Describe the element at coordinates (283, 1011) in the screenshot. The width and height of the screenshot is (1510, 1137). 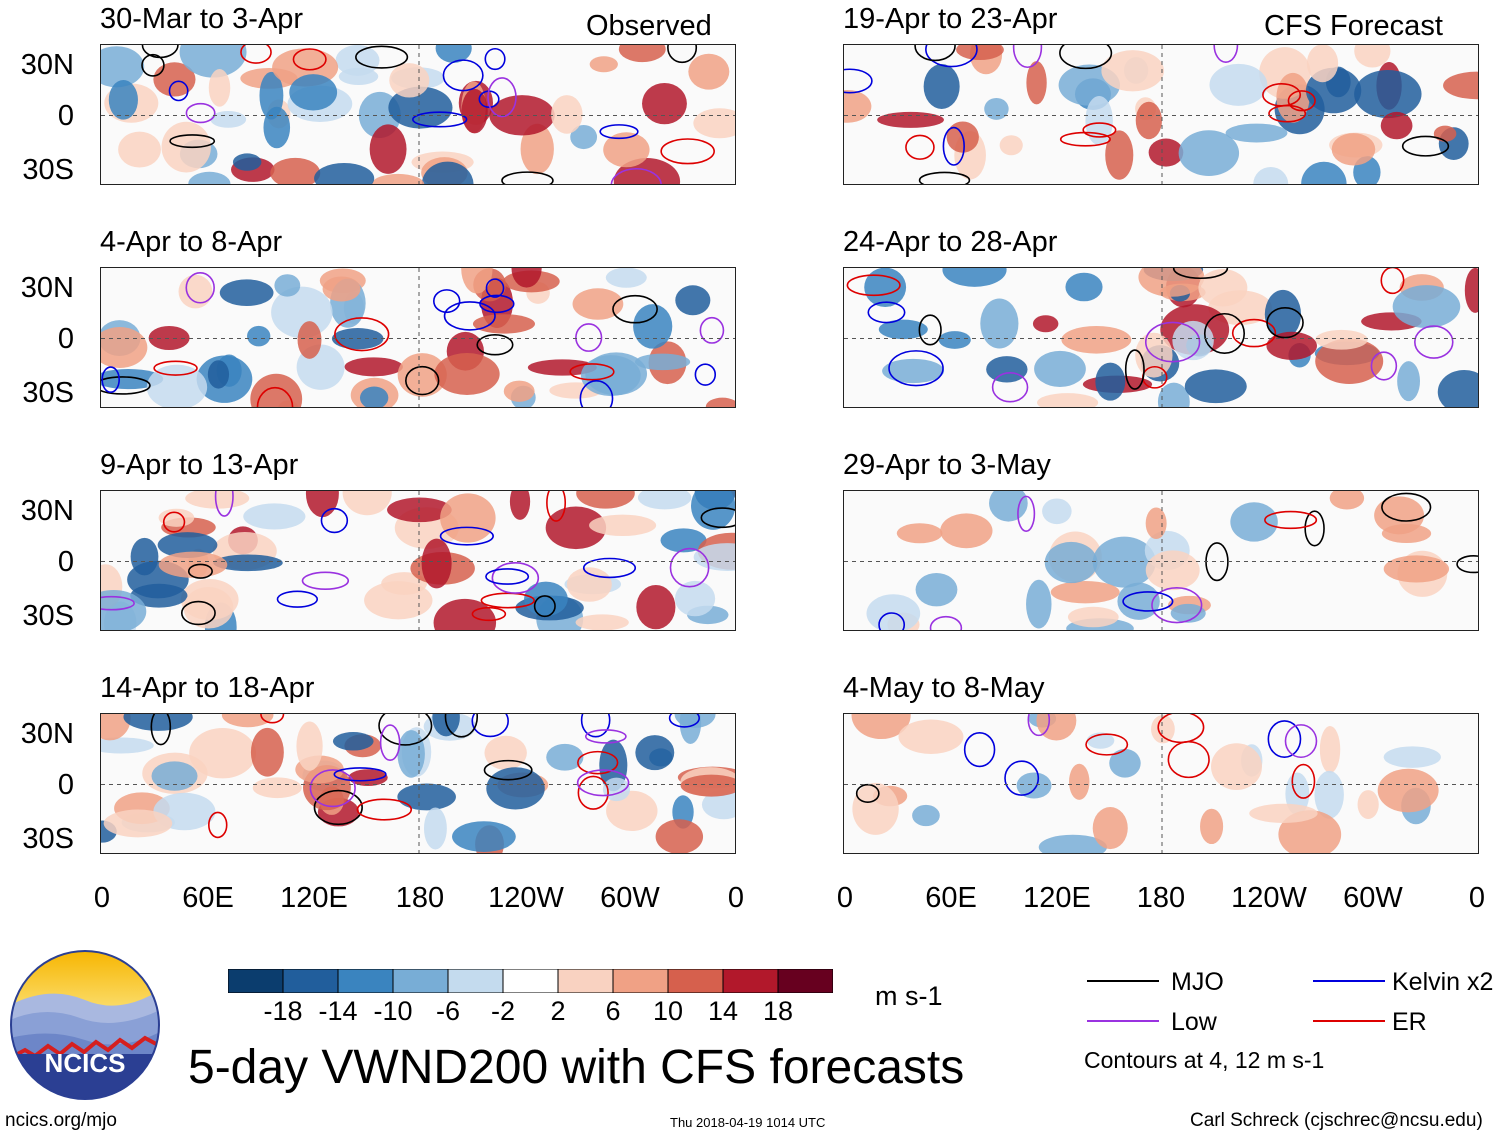
I see `colorbar-tick-label: -18` at that location.